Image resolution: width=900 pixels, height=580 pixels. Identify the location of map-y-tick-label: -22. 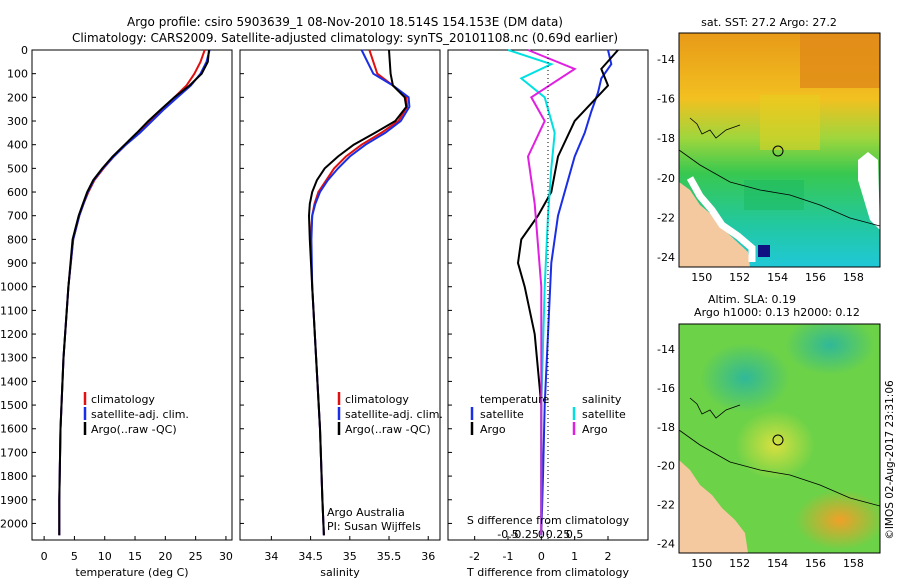
(666, 504).